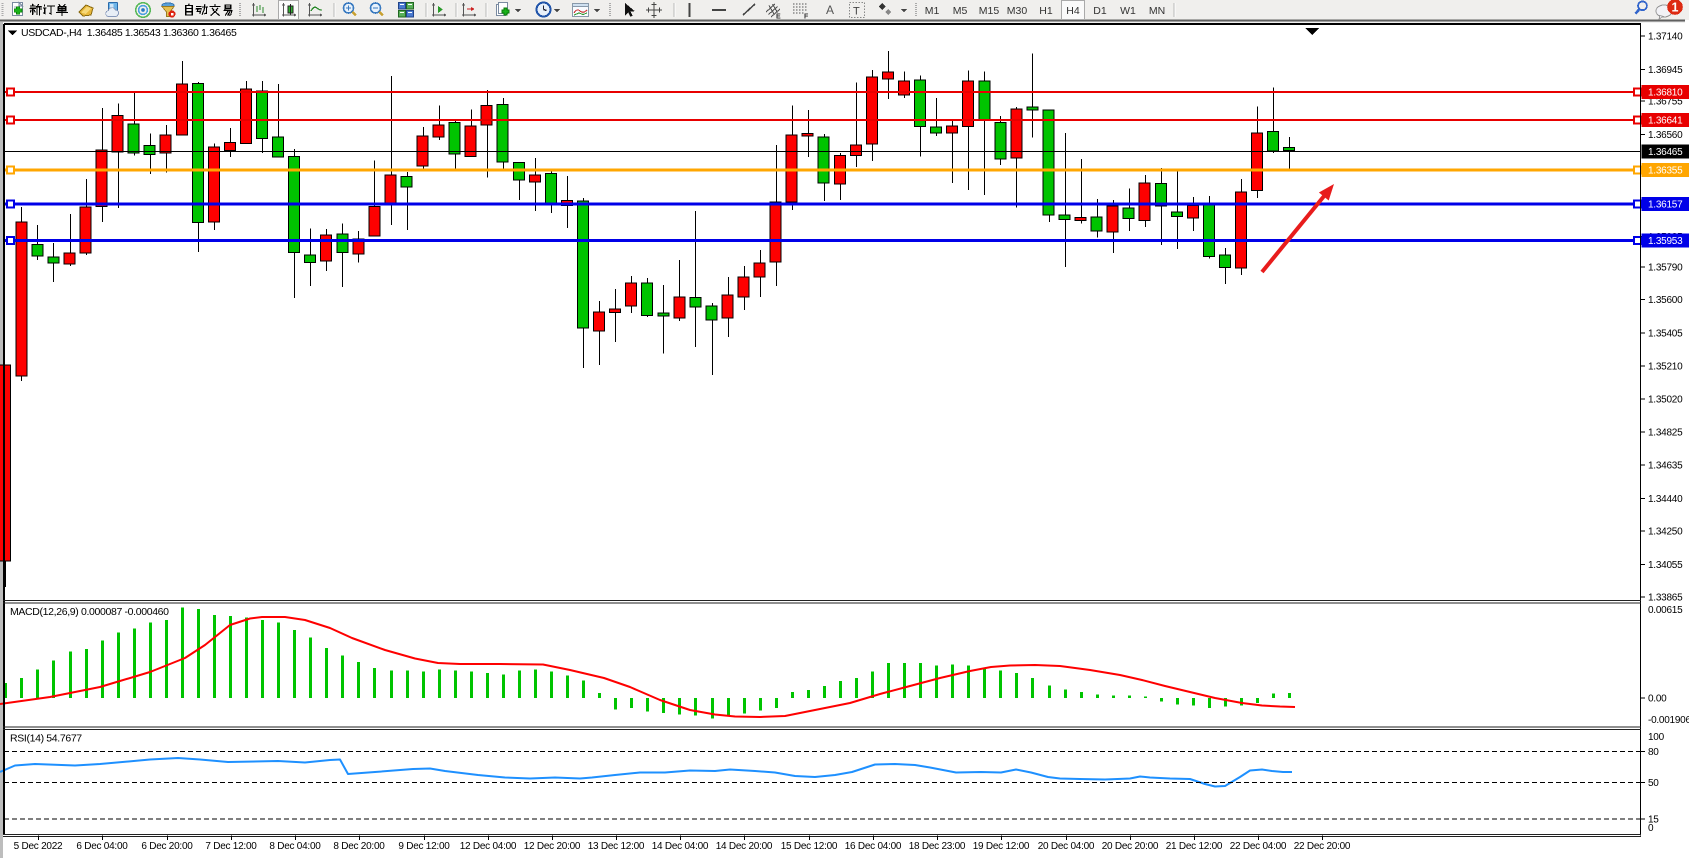 Image resolution: width=1689 pixels, height=863 pixels. I want to click on svg-text: H1, so click(1046, 11).